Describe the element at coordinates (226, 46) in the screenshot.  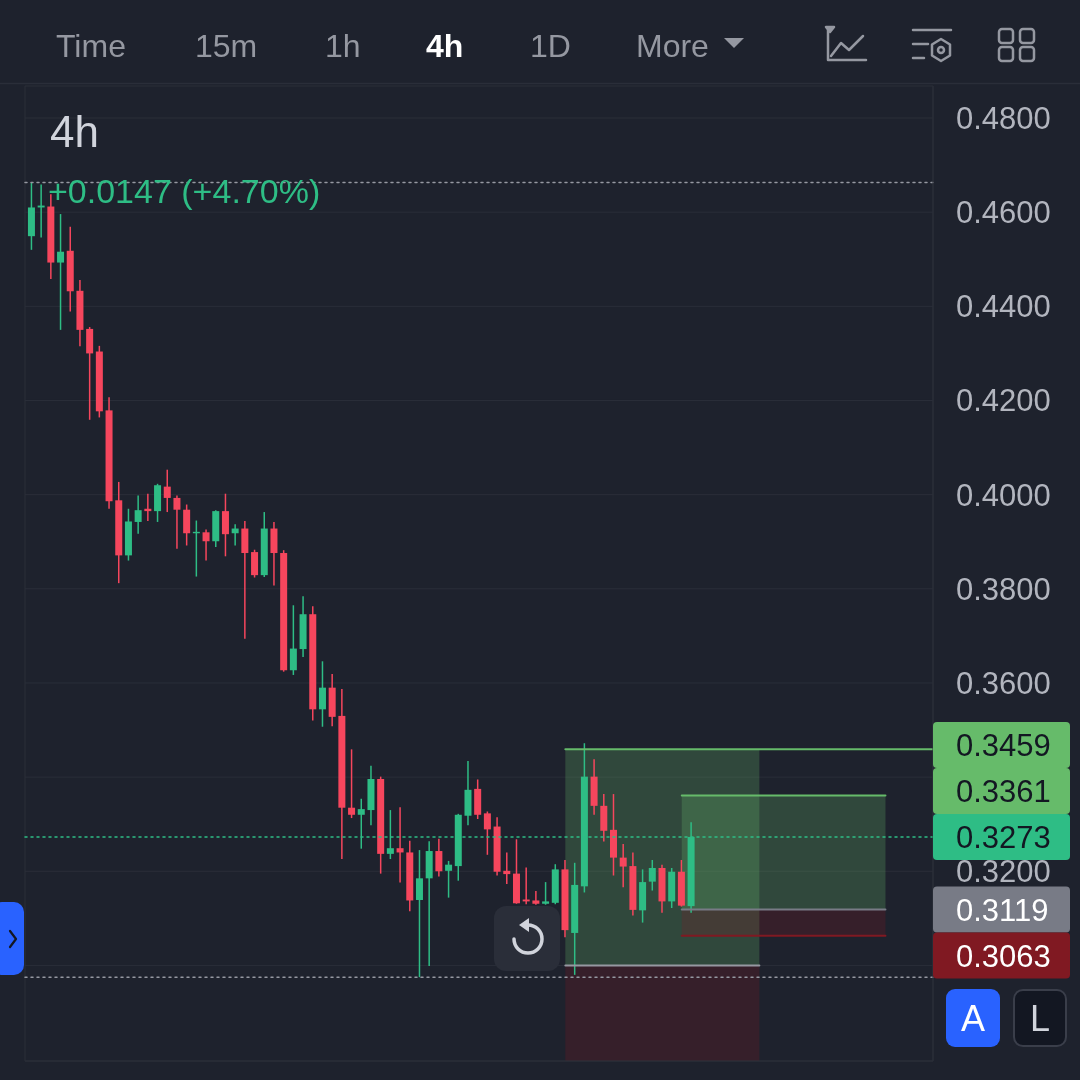
I see `text: 15m` at that location.